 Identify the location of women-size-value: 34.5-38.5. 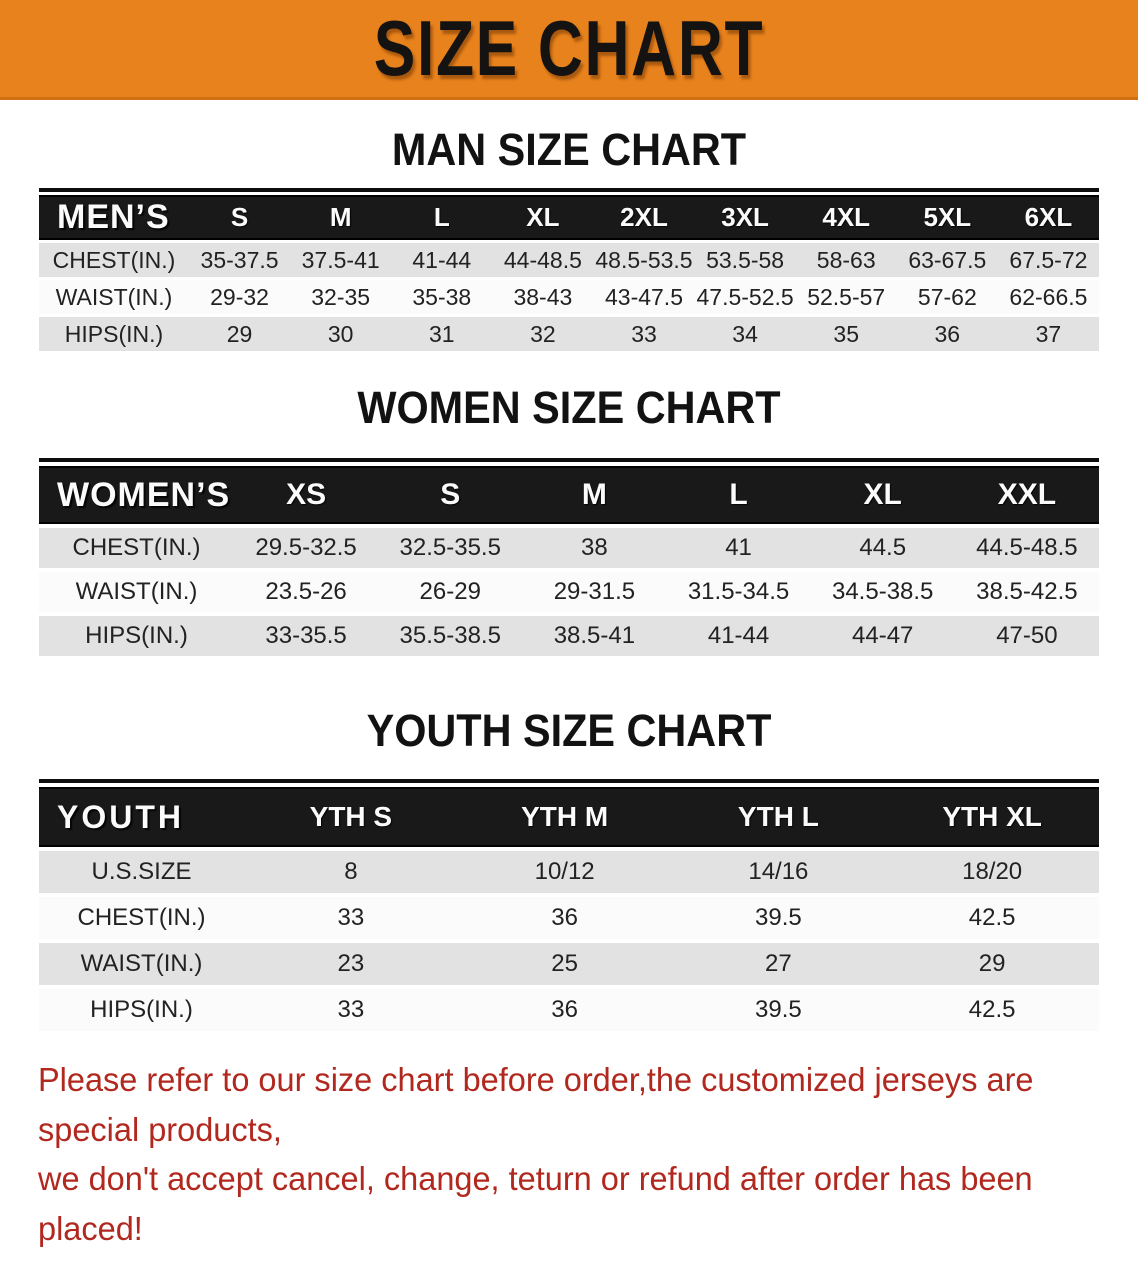
(882, 591).